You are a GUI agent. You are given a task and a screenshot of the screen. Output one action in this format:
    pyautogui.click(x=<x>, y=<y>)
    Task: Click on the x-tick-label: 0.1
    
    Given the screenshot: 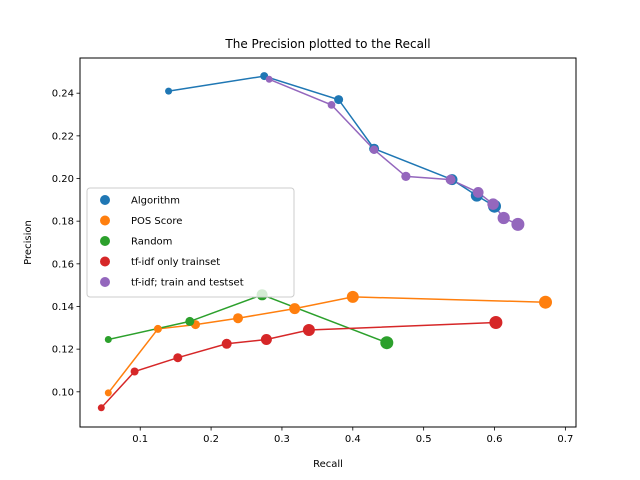 What is the action you would take?
    pyautogui.click(x=140, y=439)
    